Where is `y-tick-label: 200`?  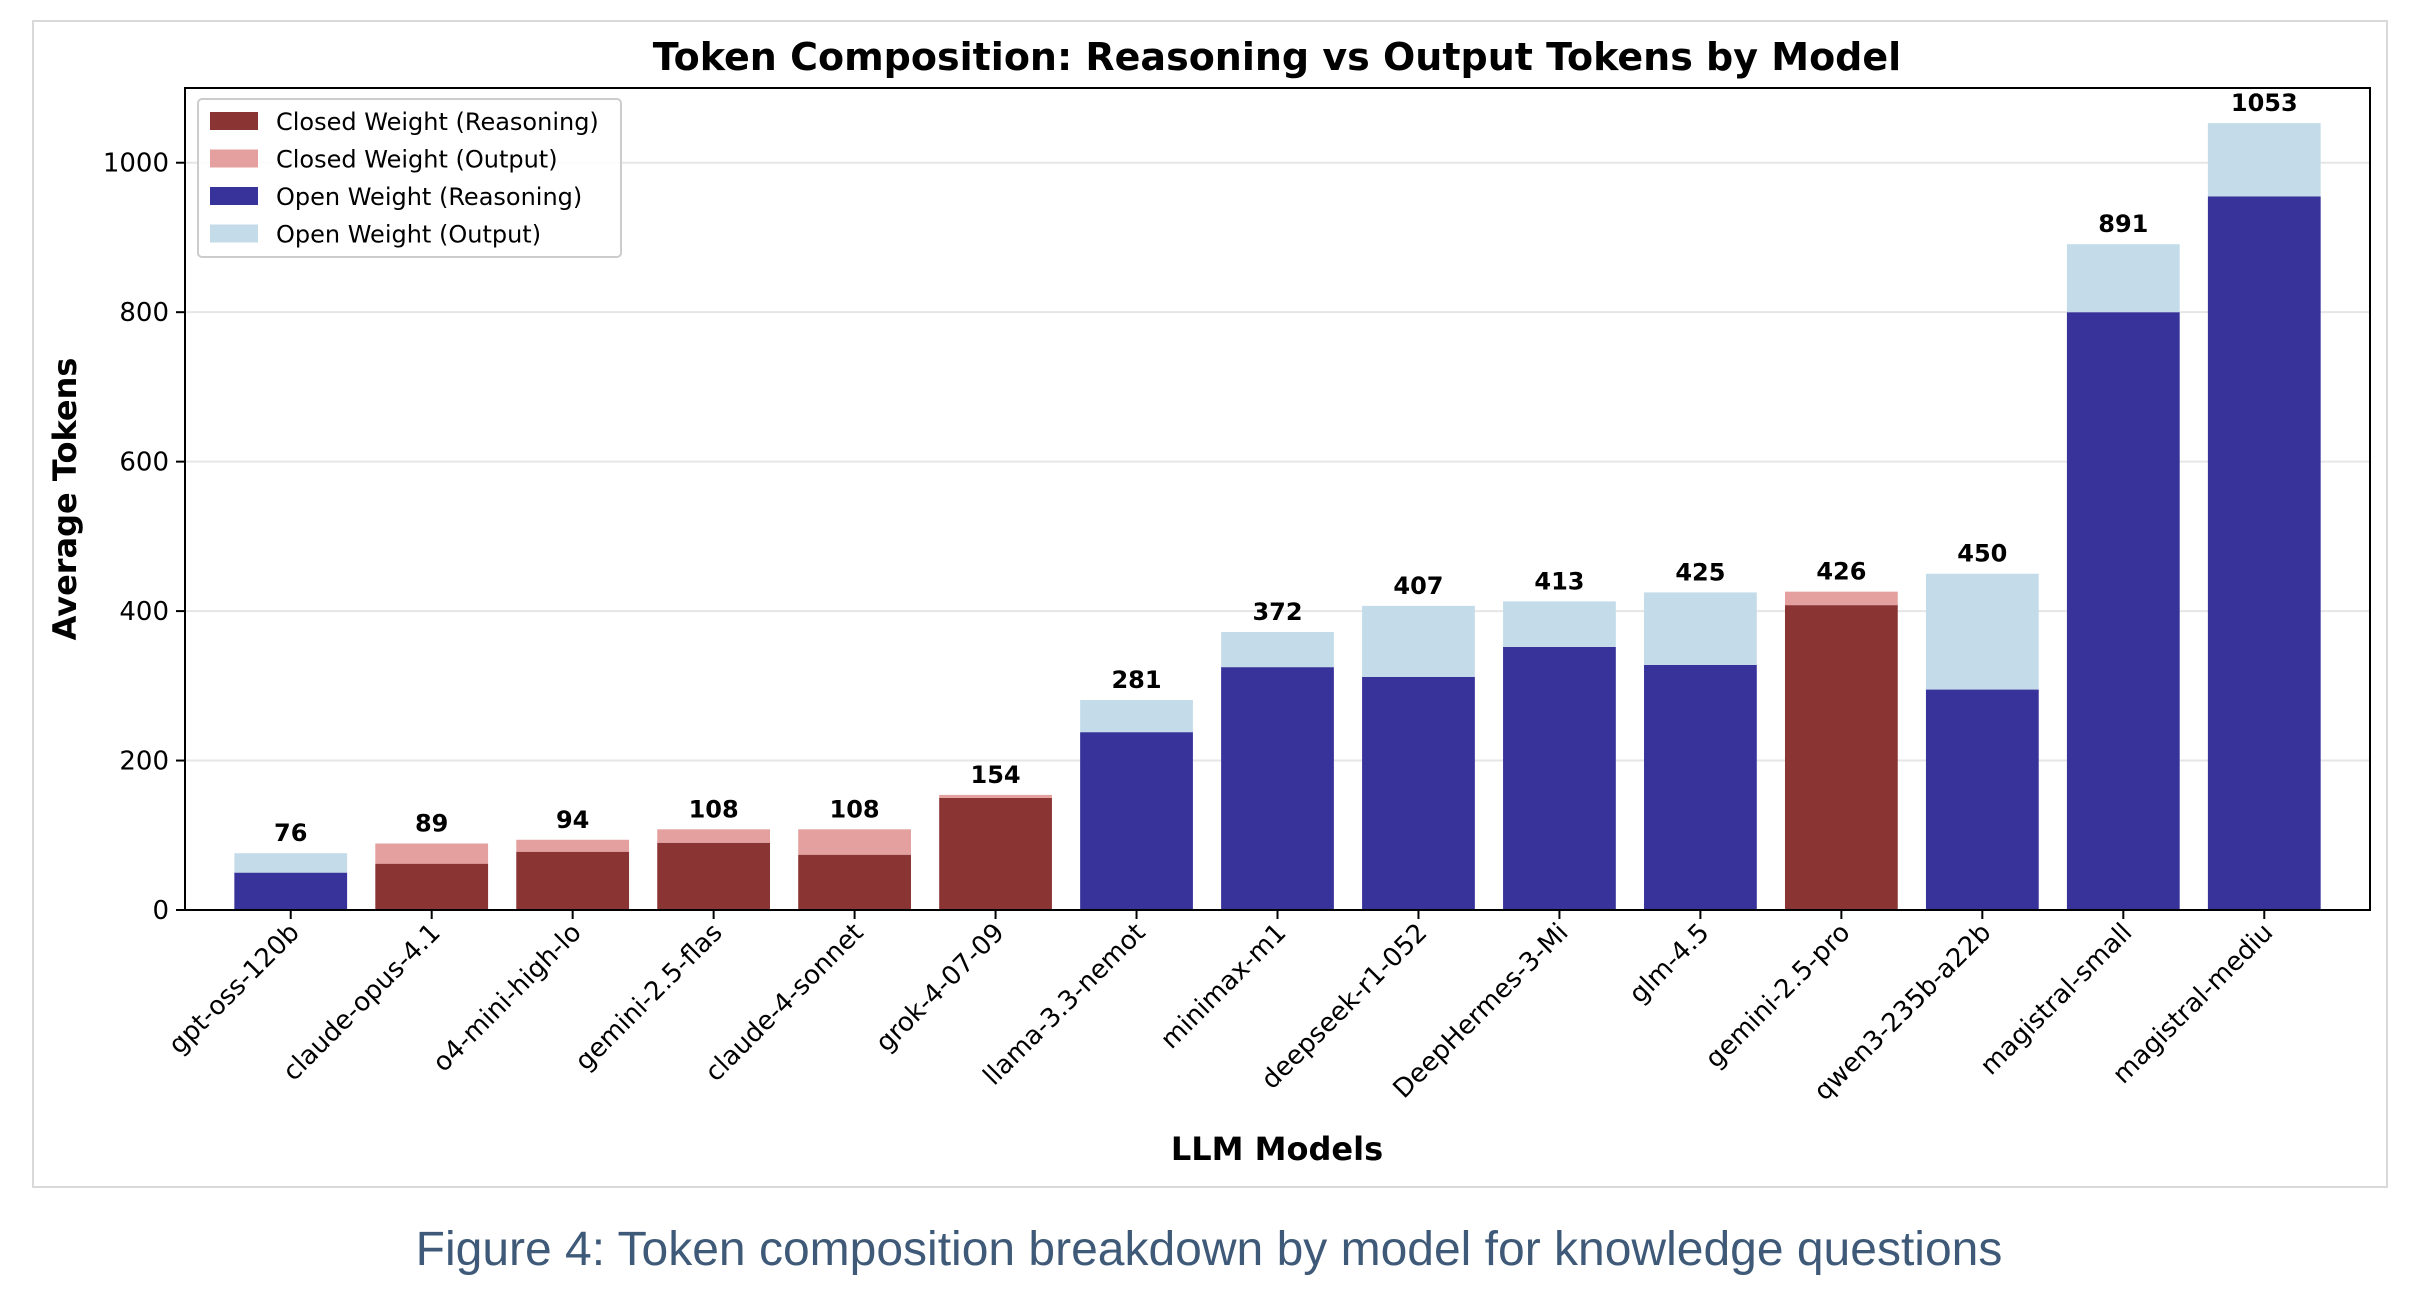 y-tick-label: 200 is located at coordinates (144, 762).